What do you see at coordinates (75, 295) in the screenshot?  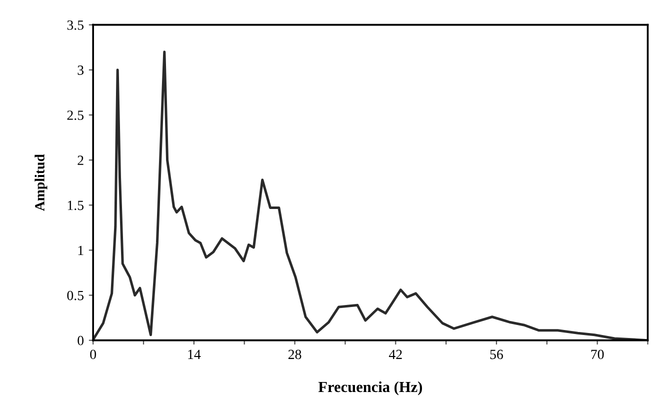 I see `y-tick-label: 0.5` at bounding box center [75, 295].